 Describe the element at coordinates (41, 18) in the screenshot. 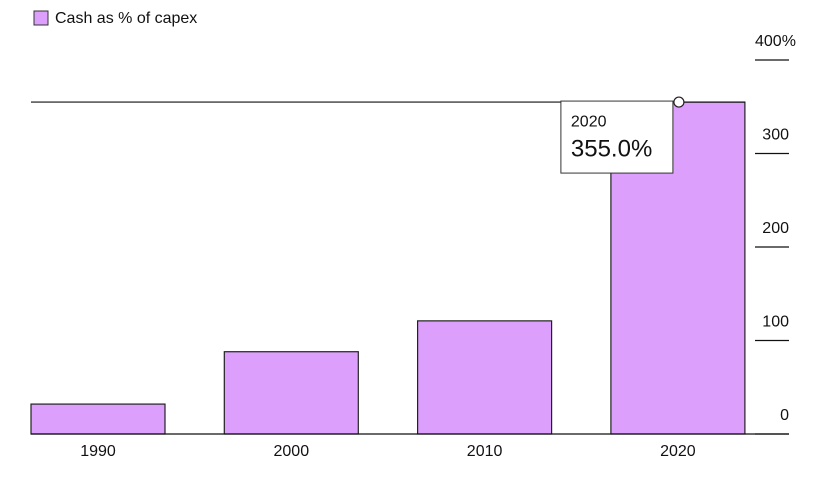

I see `legend-swatch` at that location.